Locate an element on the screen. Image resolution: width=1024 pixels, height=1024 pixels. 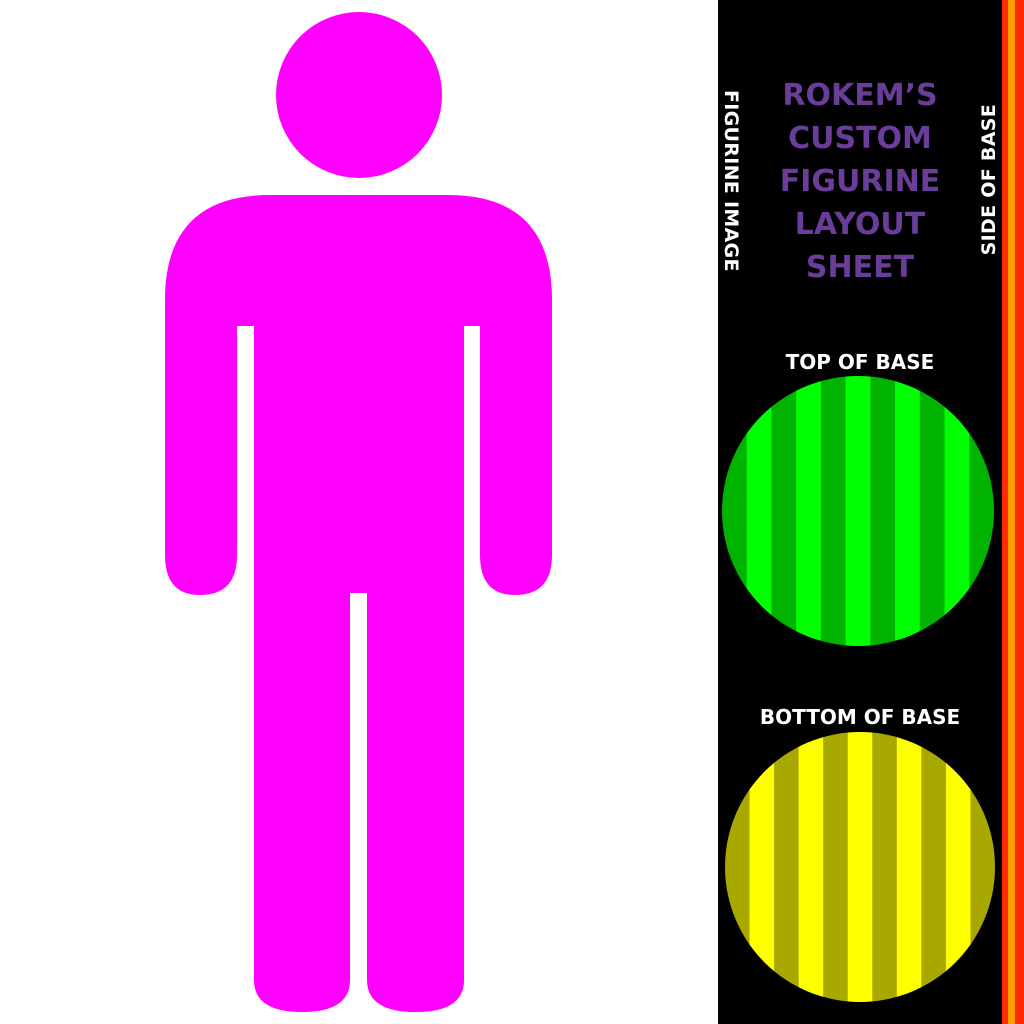
top-of-base-disc is located at coordinates (858, 511).